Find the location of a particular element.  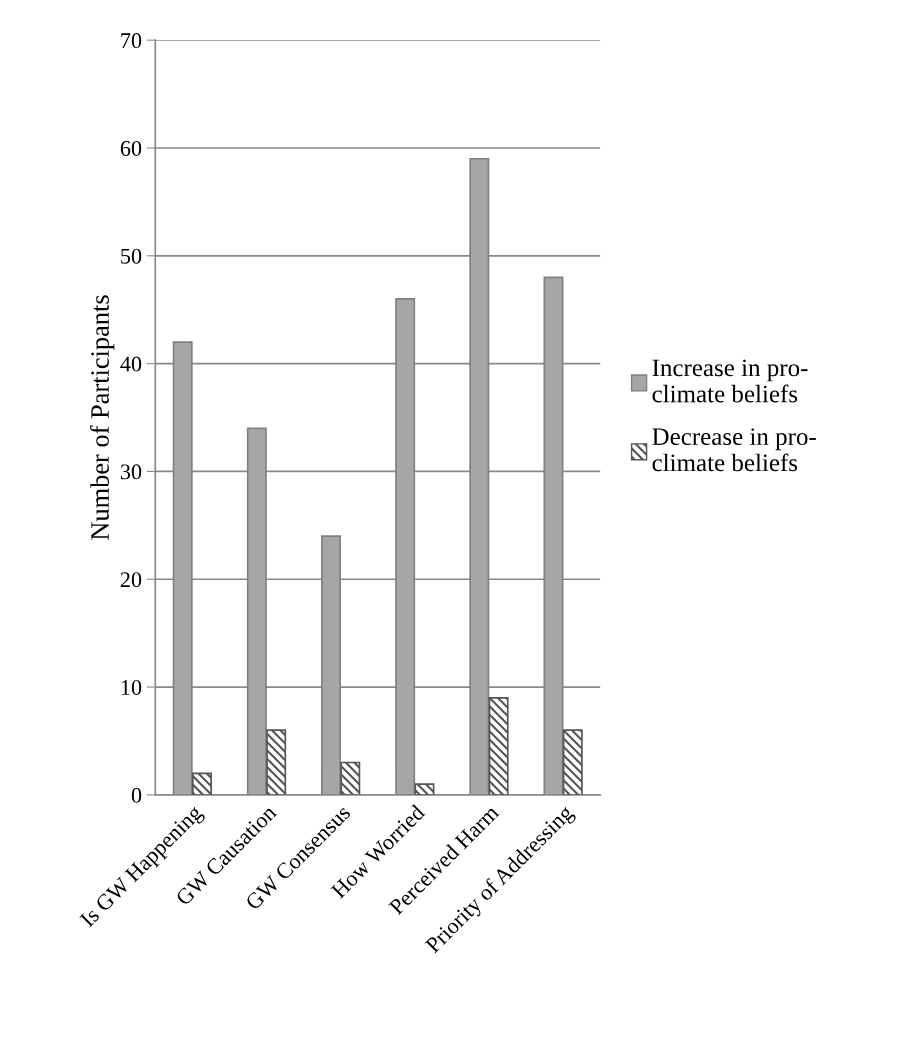

legend-label: Increase in pro-climate beliefs is located at coordinates (730, 381).